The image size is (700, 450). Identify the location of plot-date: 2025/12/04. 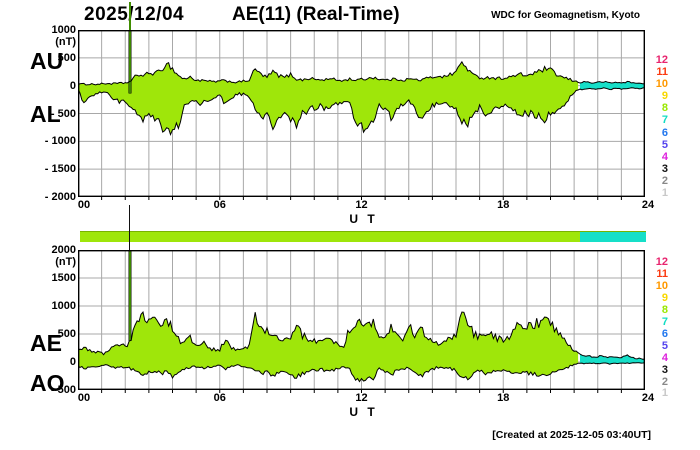
(134, 14).